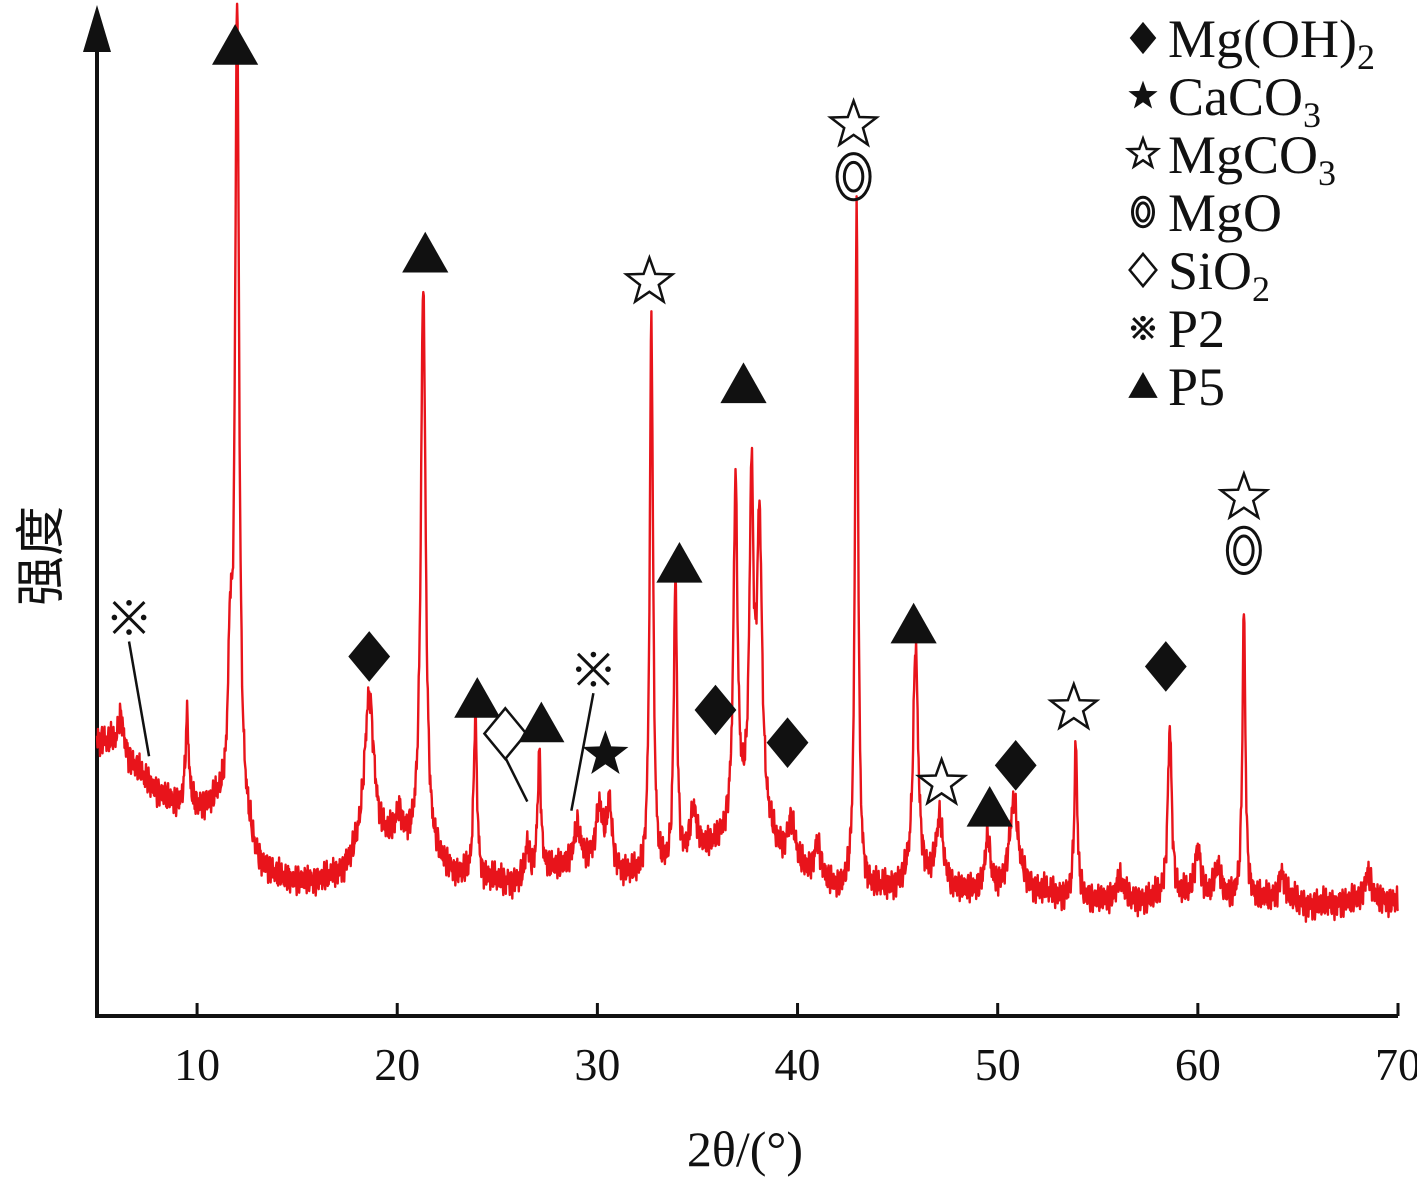  I want to click on legend-label-main: P2, so click(1196, 329).